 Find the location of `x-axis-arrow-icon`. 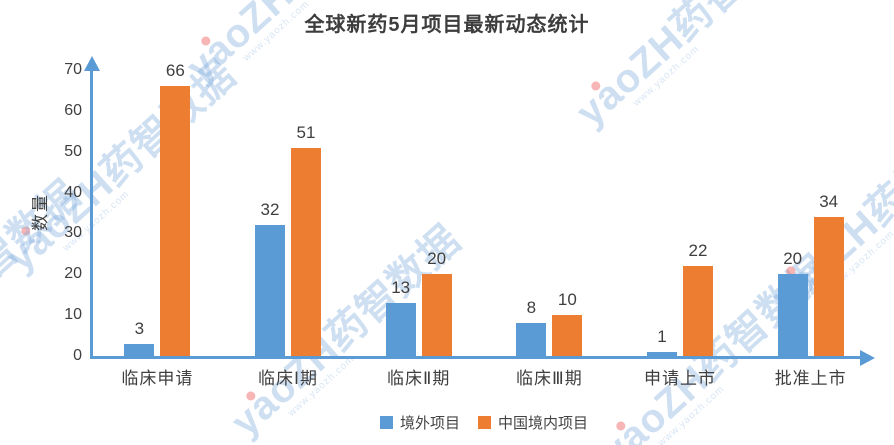

x-axis-arrow-icon is located at coordinates (867, 358).